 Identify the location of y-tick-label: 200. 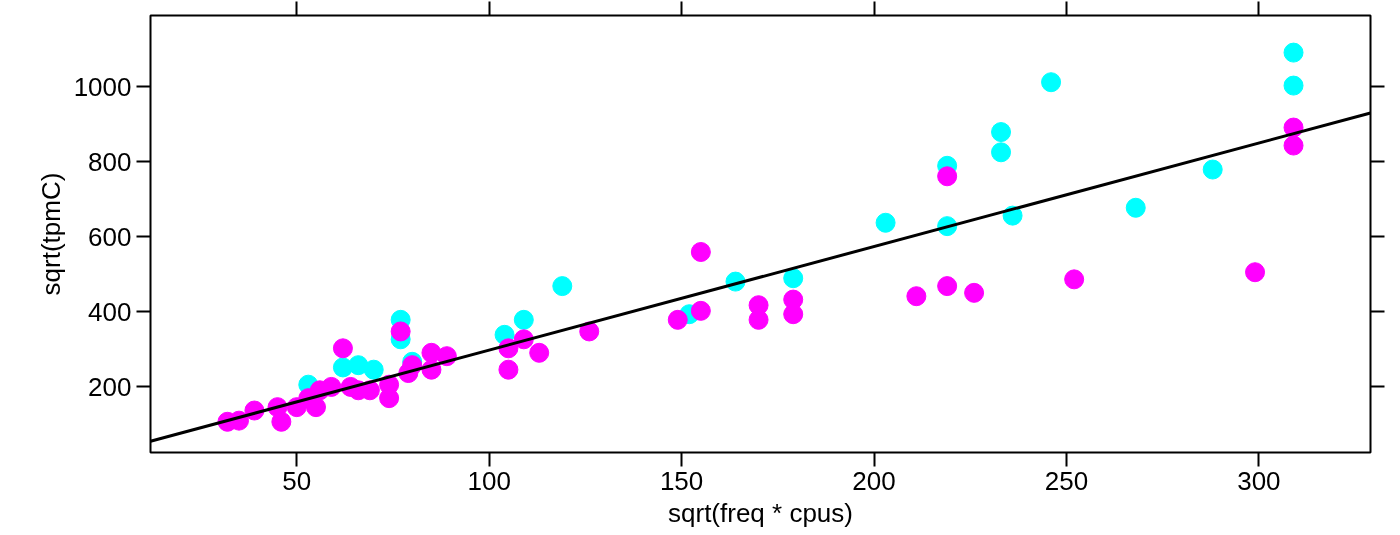
(110, 386).